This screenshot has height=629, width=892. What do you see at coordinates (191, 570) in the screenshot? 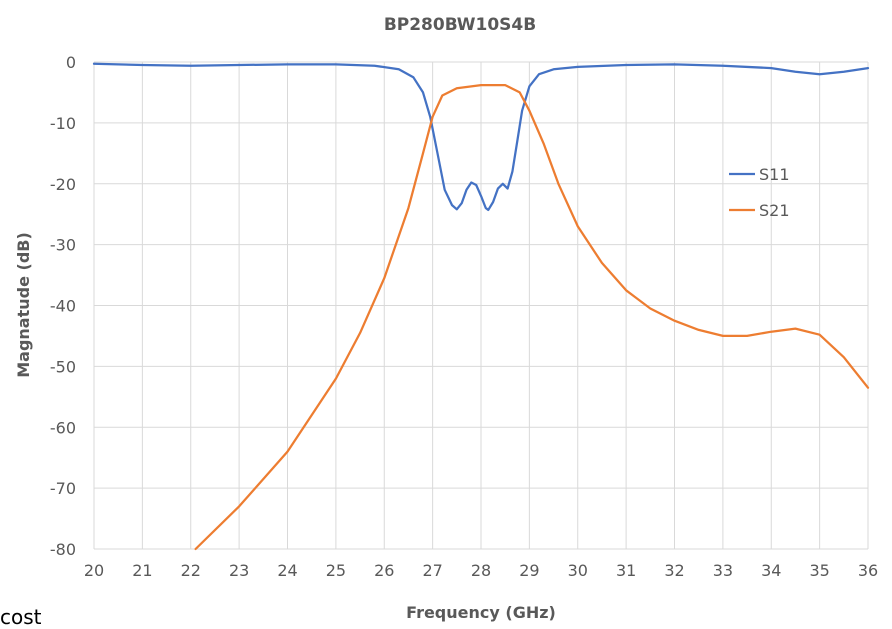
I see `x-tick-label: 22` at bounding box center [191, 570].